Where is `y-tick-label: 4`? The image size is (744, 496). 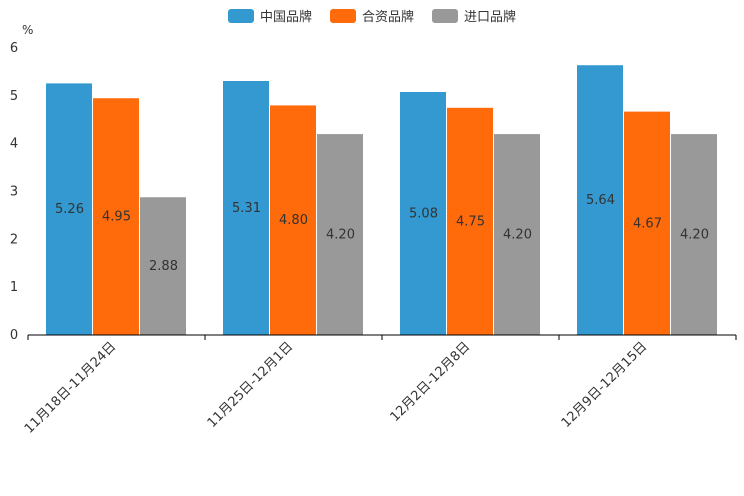
y-tick-label: 4 is located at coordinates (14, 144).